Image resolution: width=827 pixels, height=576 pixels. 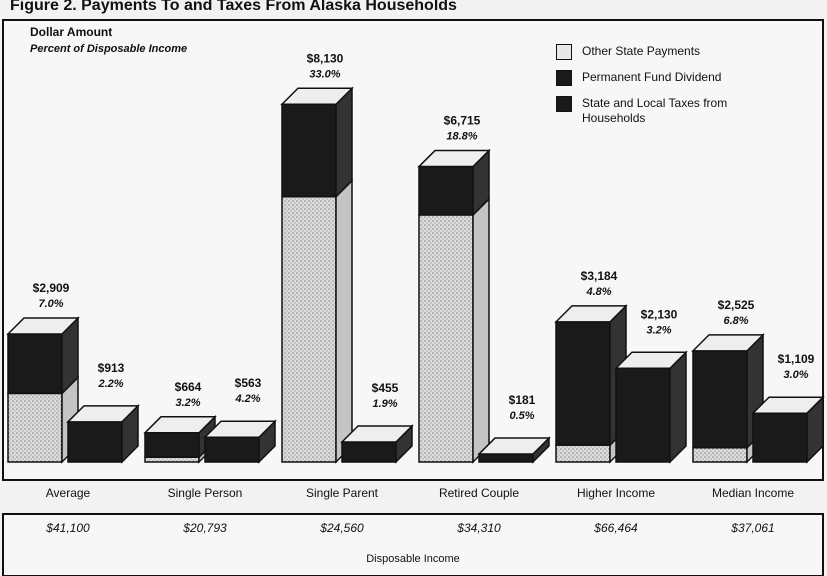 What do you see at coordinates (385, 388) in the screenshot?
I see `amount-label: $455` at bounding box center [385, 388].